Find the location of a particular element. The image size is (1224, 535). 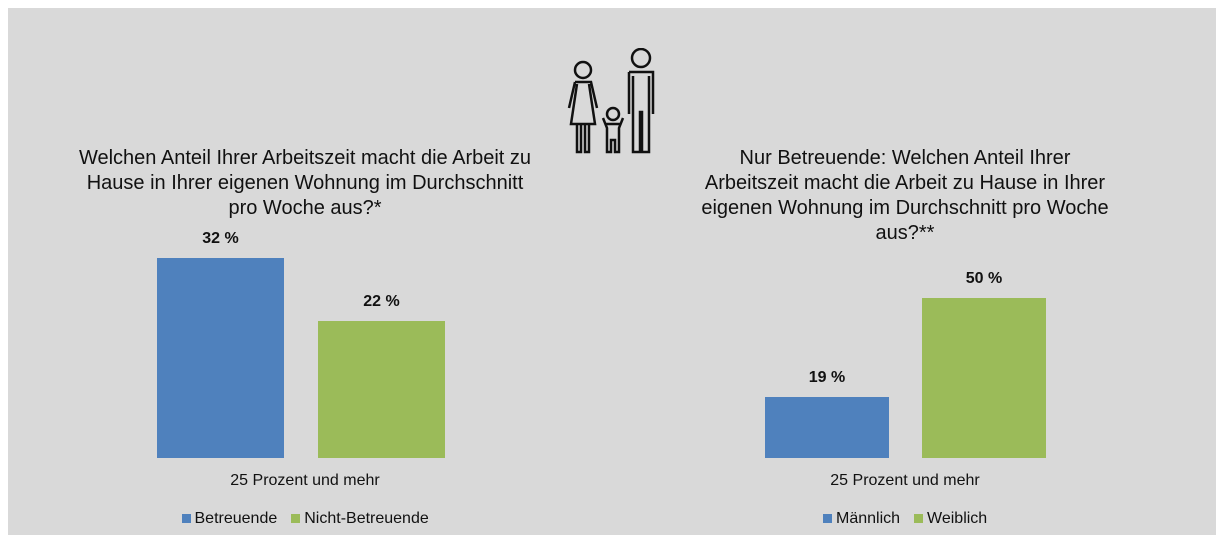

legend-item: Nicht-Betreuende is located at coordinates (360, 519).